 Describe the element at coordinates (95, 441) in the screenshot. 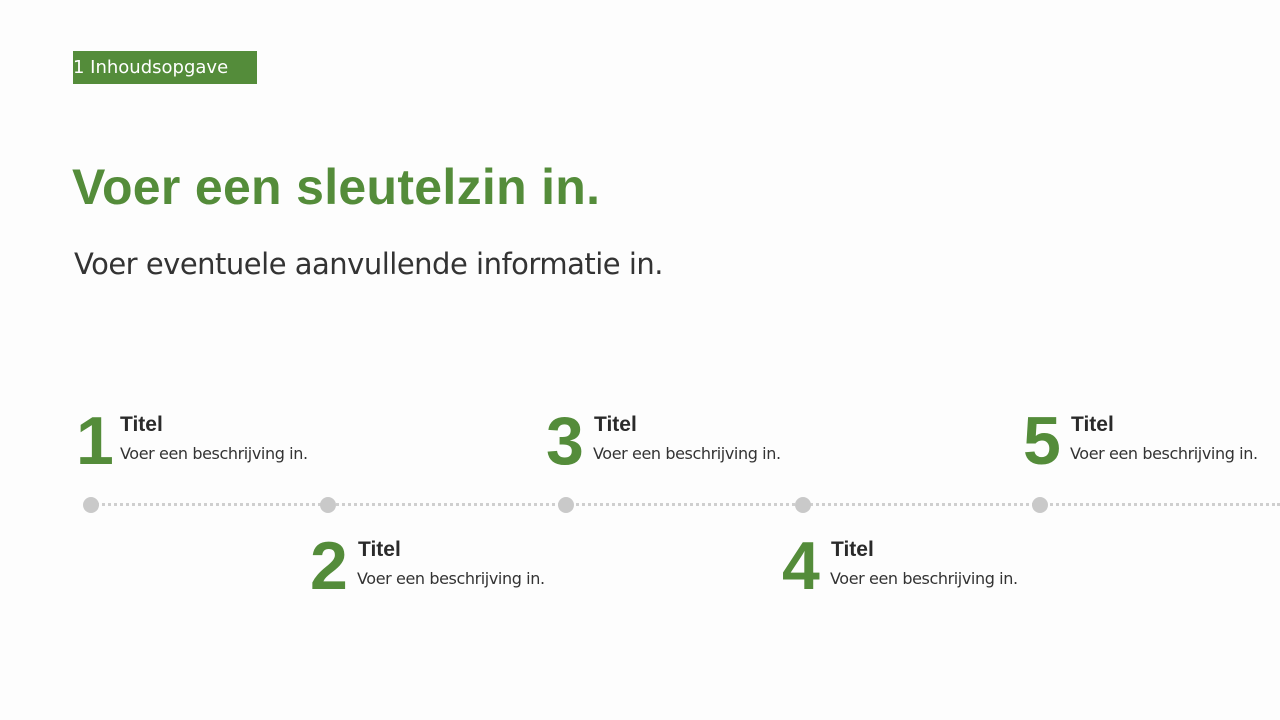

I see `item-number: 1` at that location.